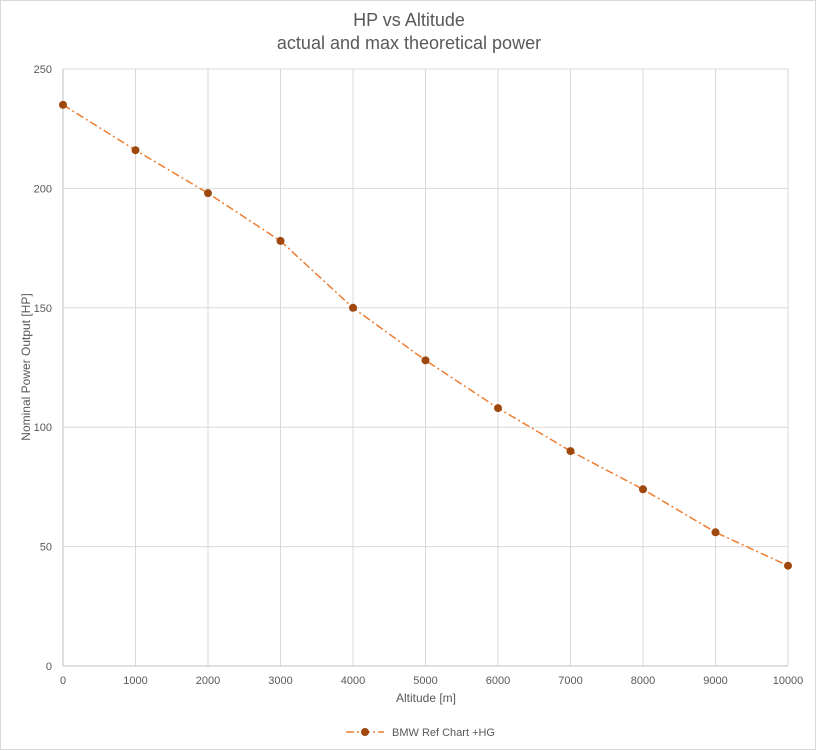  What do you see at coordinates (63, 681) in the screenshot?
I see `x-tick-label: 0` at bounding box center [63, 681].